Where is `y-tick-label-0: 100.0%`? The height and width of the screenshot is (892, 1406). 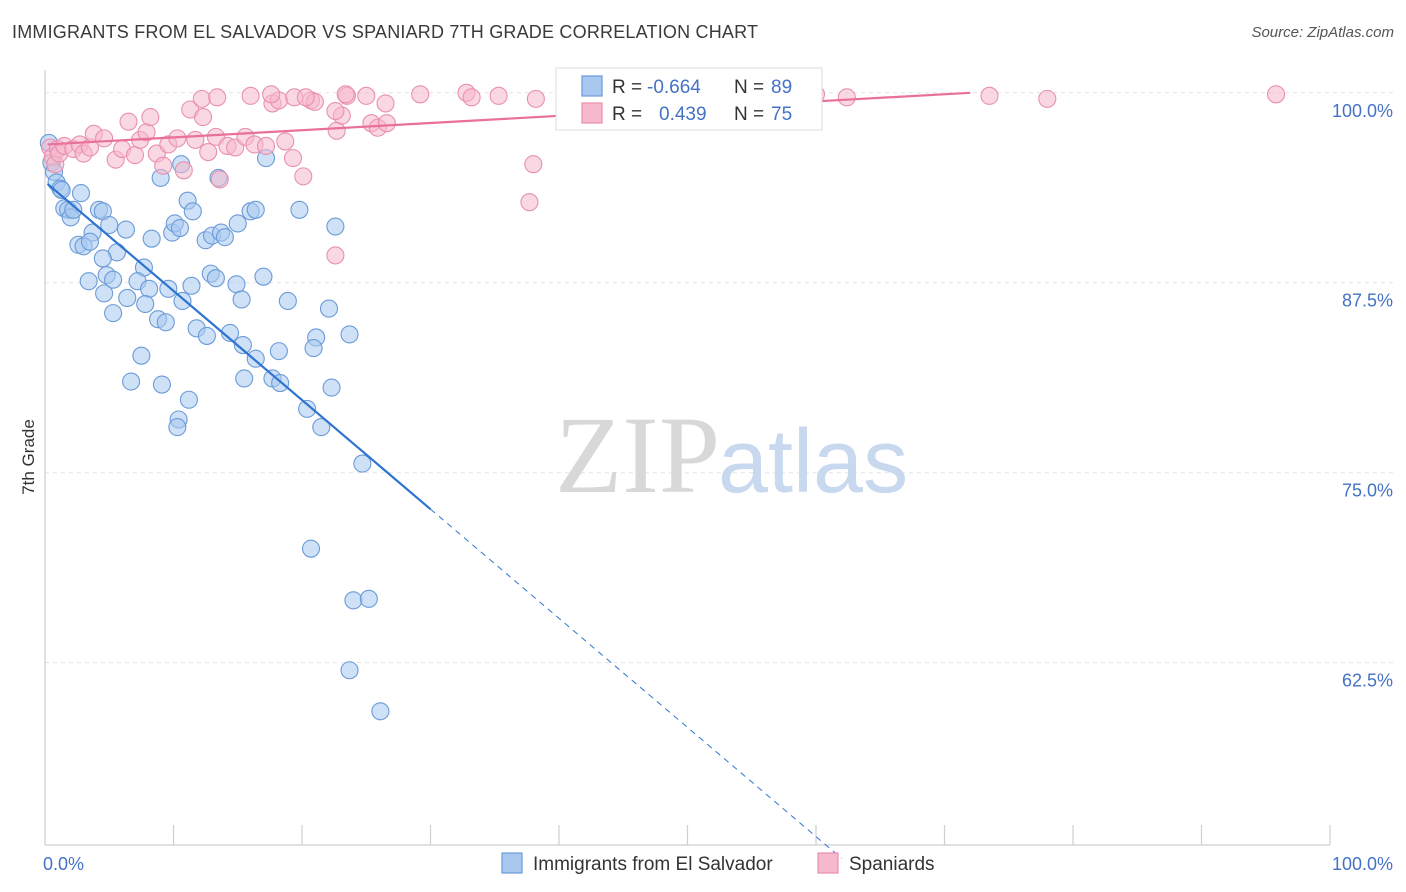 y-tick-label-0: 100.0% is located at coordinates (1362, 111).